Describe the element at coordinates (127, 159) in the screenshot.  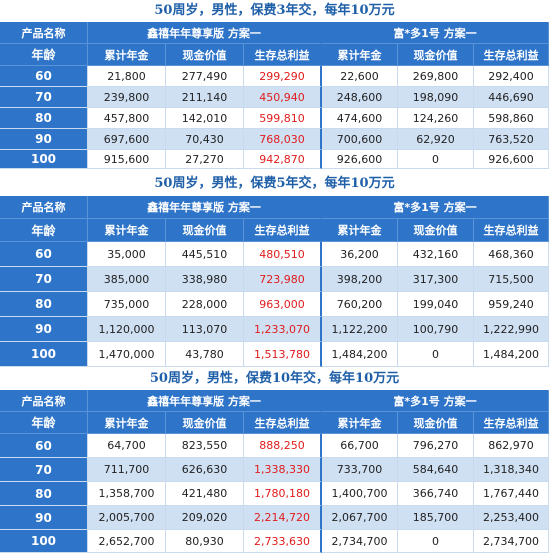
I see `value-cell-a1: 915,600` at that location.